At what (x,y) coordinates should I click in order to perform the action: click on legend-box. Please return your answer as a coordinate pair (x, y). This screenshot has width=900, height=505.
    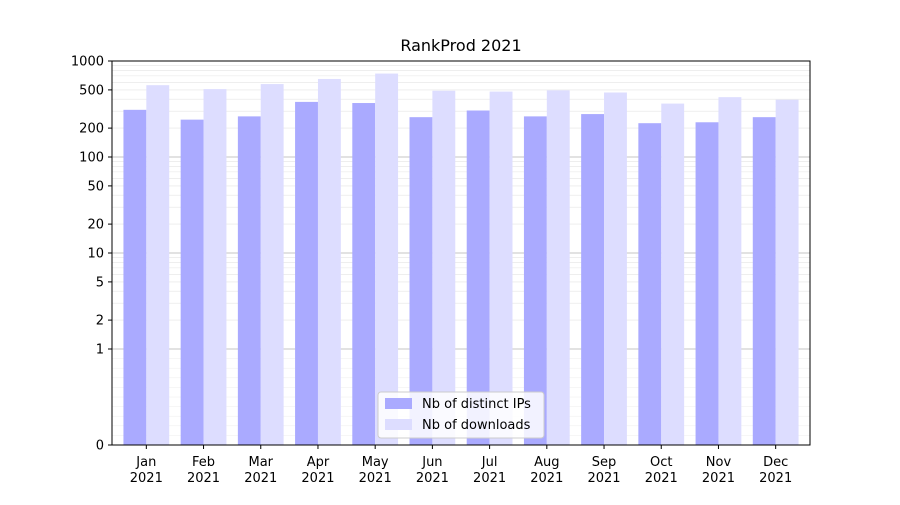
    Looking at the image, I should click on (461, 415).